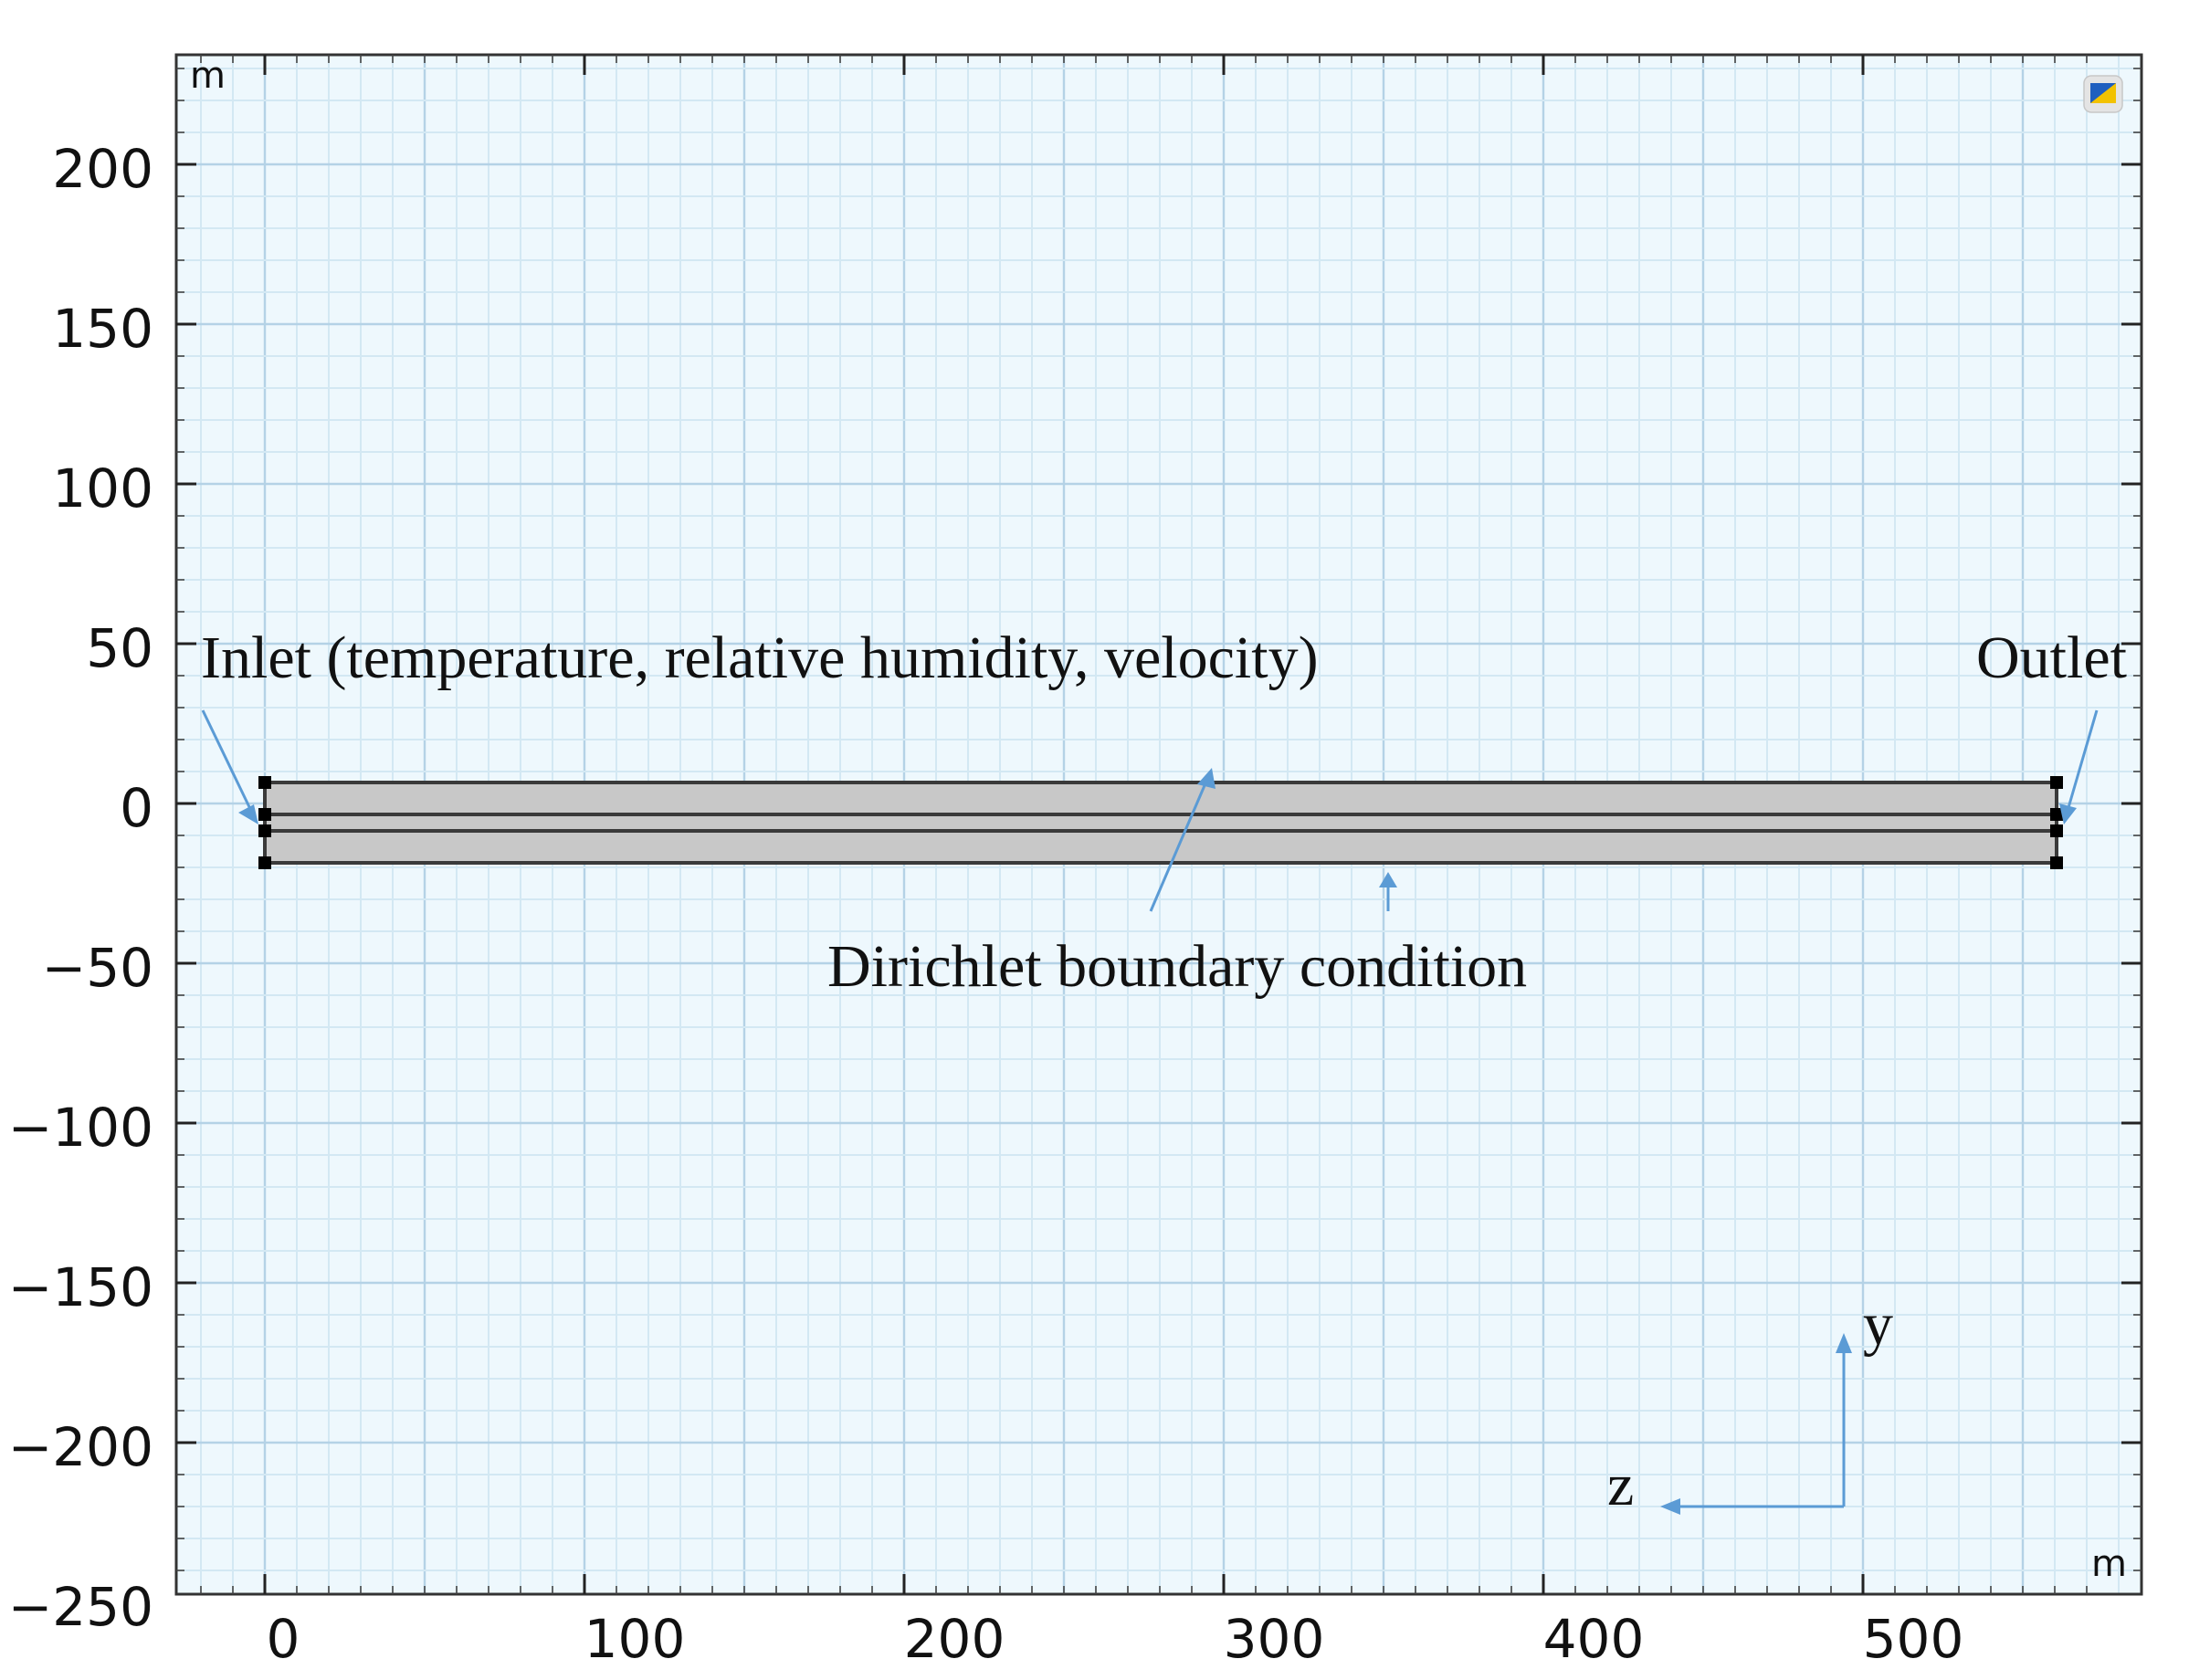 The width and height of the screenshot is (2189, 1680). Describe the element at coordinates (1116, 1639) in the screenshot. I see `x-axis-labels: 0 100 200 300 400 500` at that location.